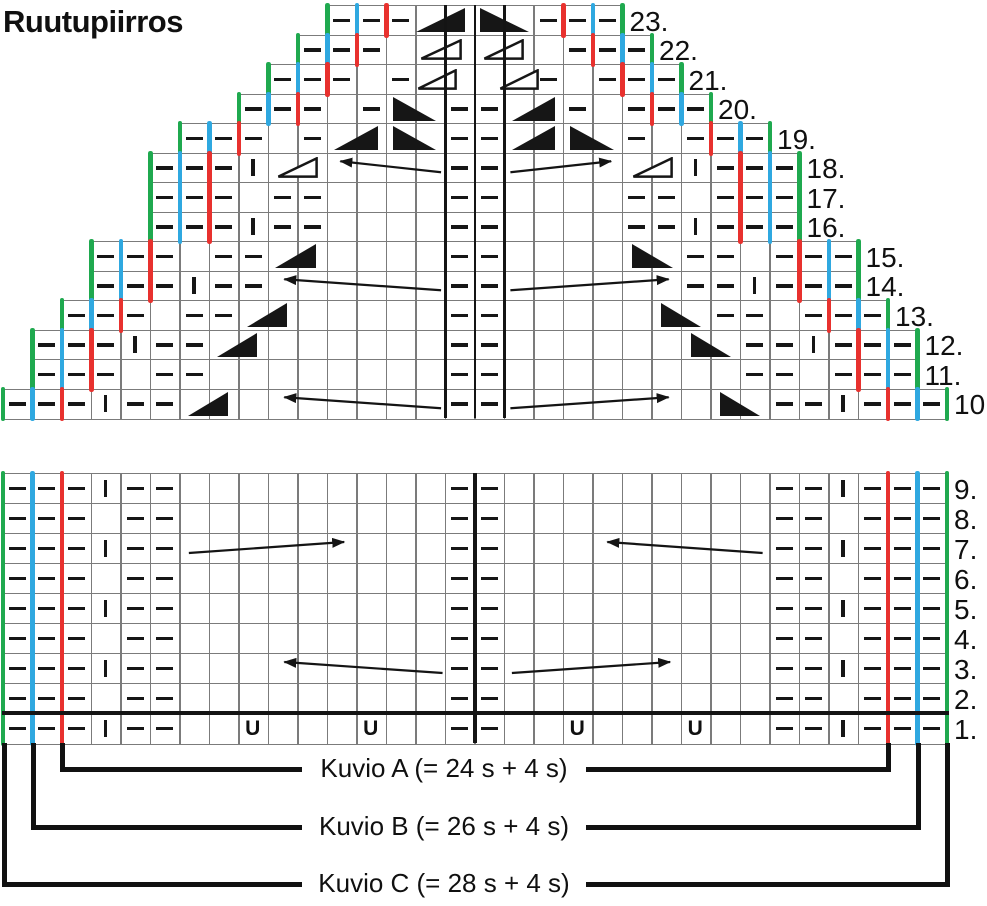  Describe the element at coordinates (966, 579) in the screenshot. I see `row-number: 6.` at that location.